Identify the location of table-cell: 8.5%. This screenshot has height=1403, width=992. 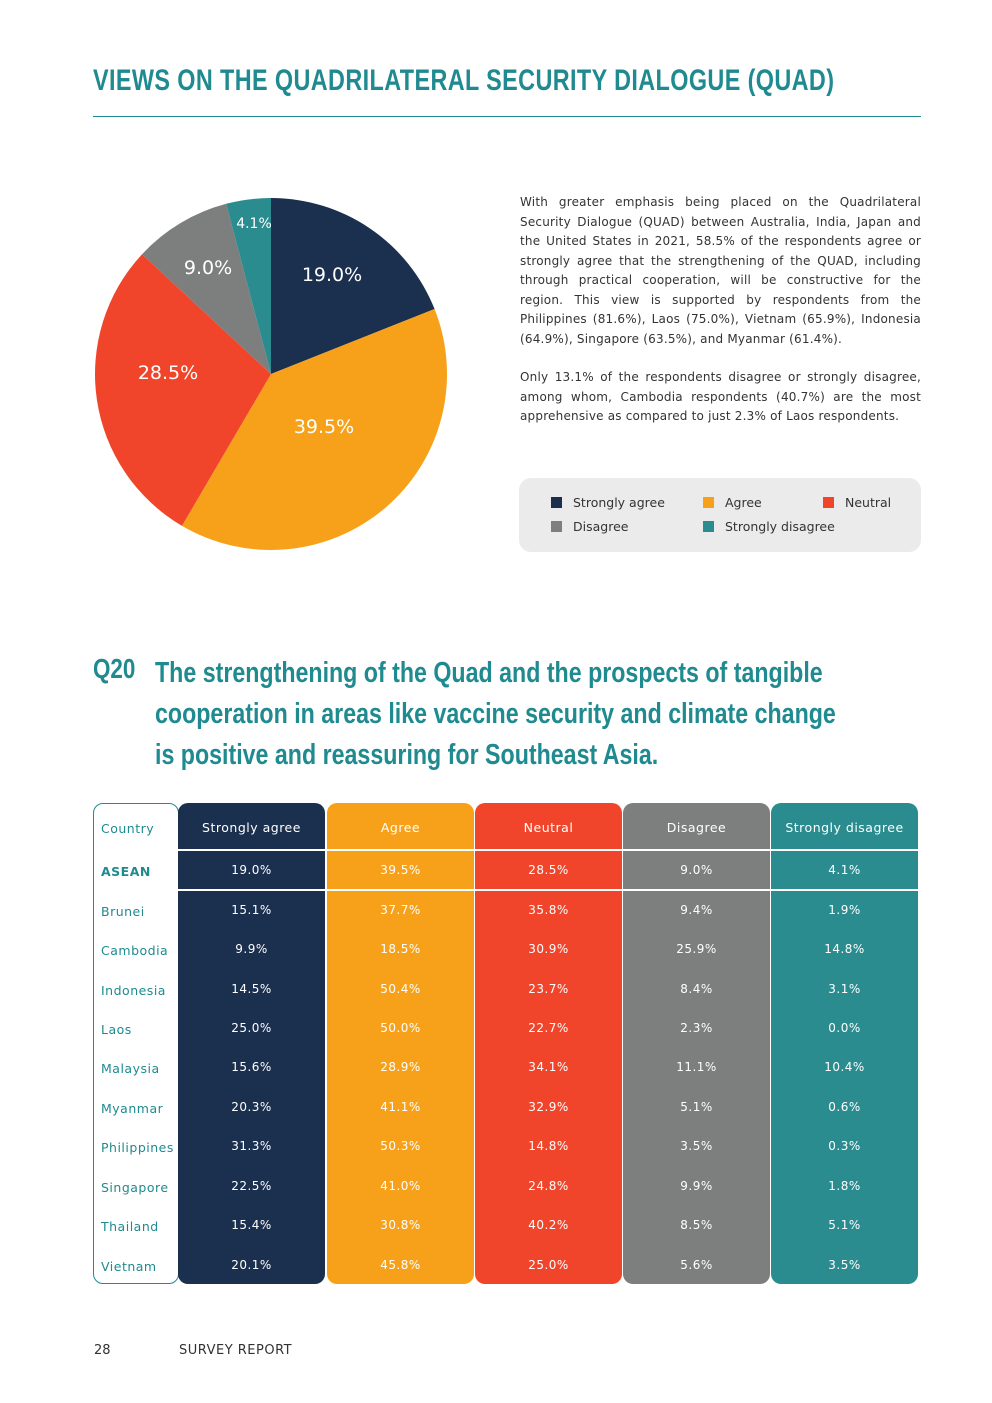
(696, 1225).